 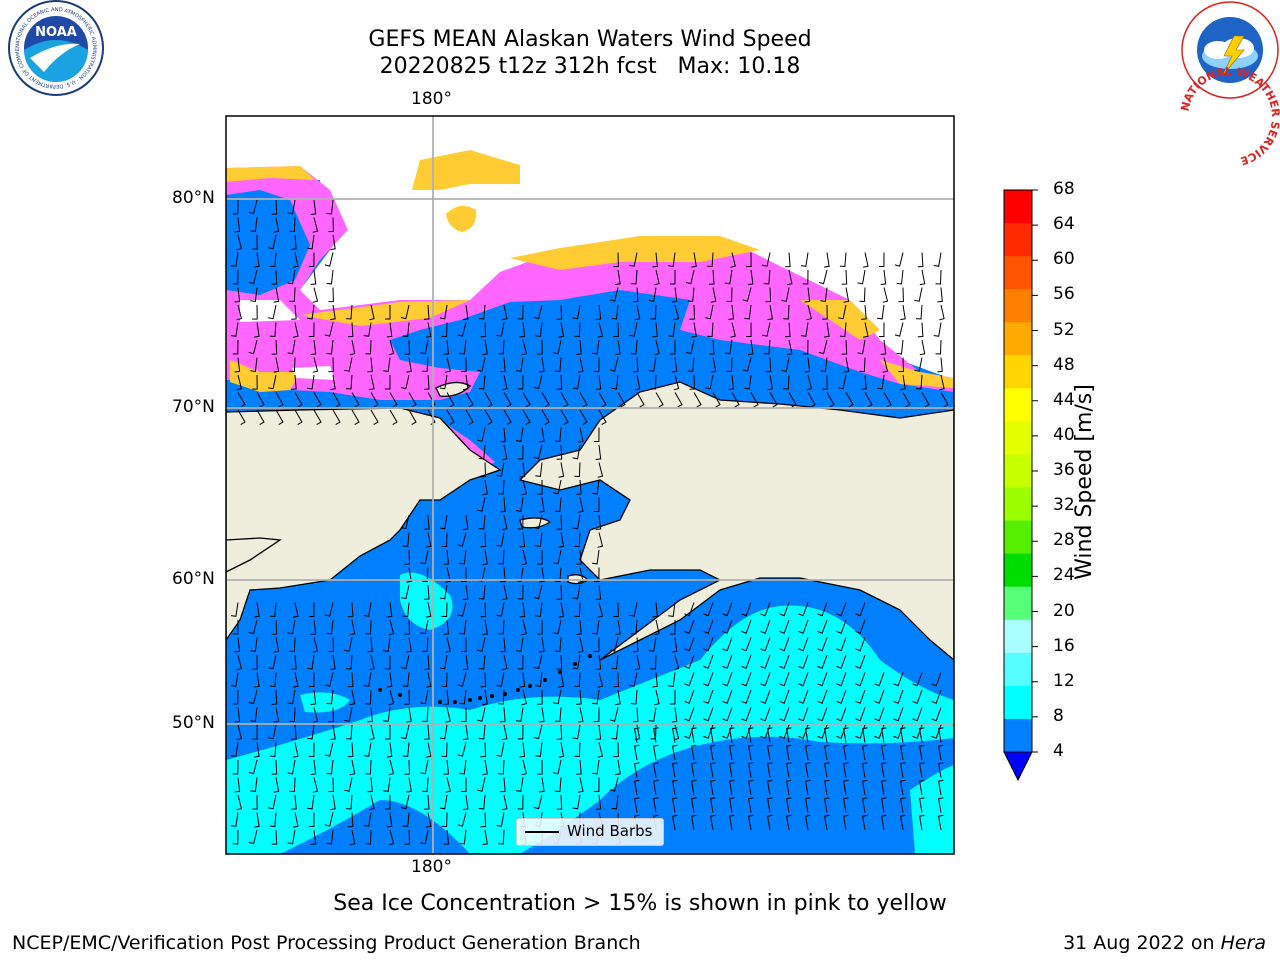 I want to click on colorbar-tick-label: 40, so click(x=1064, y=434).